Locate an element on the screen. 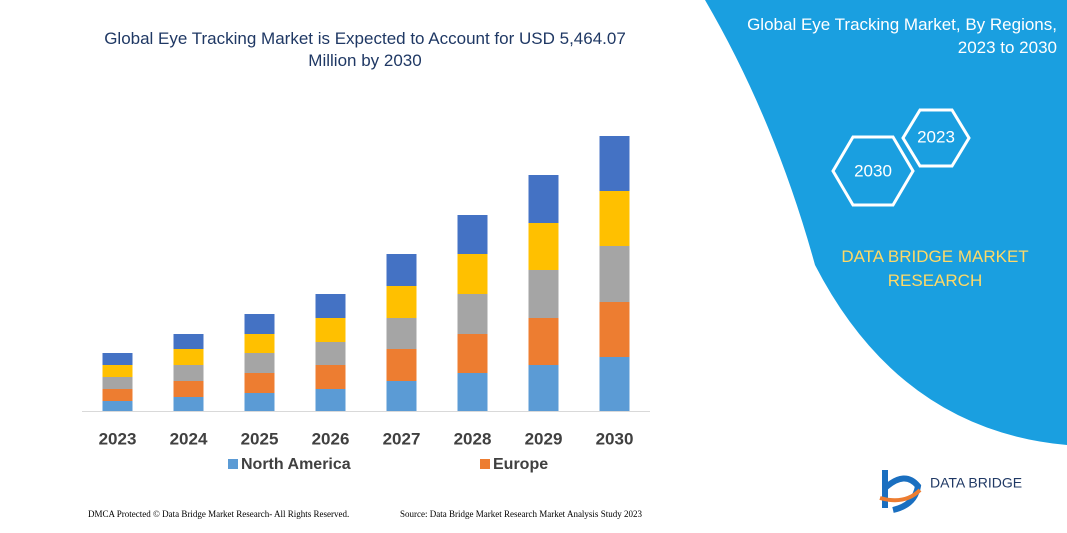 This screenshot has height=533, width=1067. legend-label: North America is located at coordinates (296, 464).